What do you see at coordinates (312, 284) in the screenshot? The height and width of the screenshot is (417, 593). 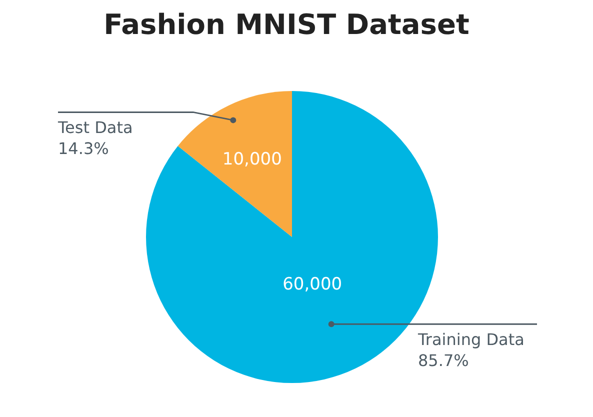 I see `data-label: 60,000` at bounding box center [312, 284].